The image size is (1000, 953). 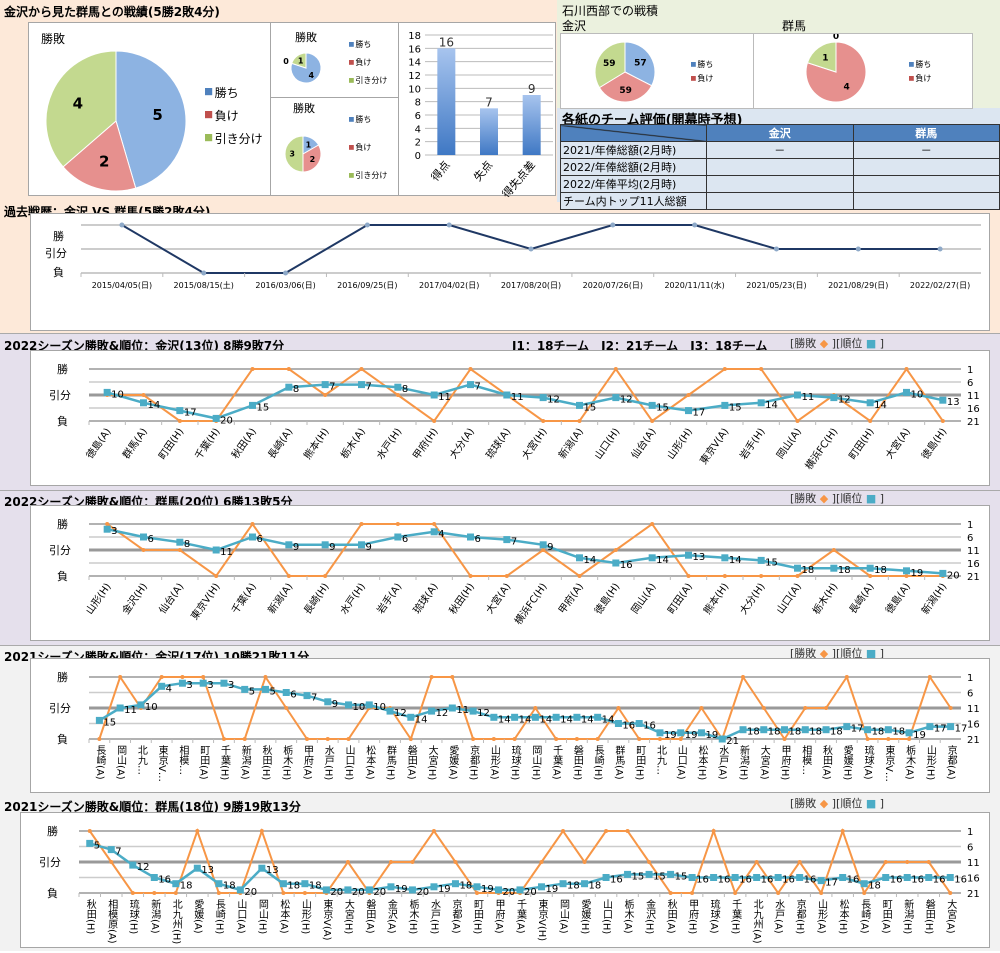 I want to click on table-header-row: 金沢 群馬, so click(x=780, y=133).